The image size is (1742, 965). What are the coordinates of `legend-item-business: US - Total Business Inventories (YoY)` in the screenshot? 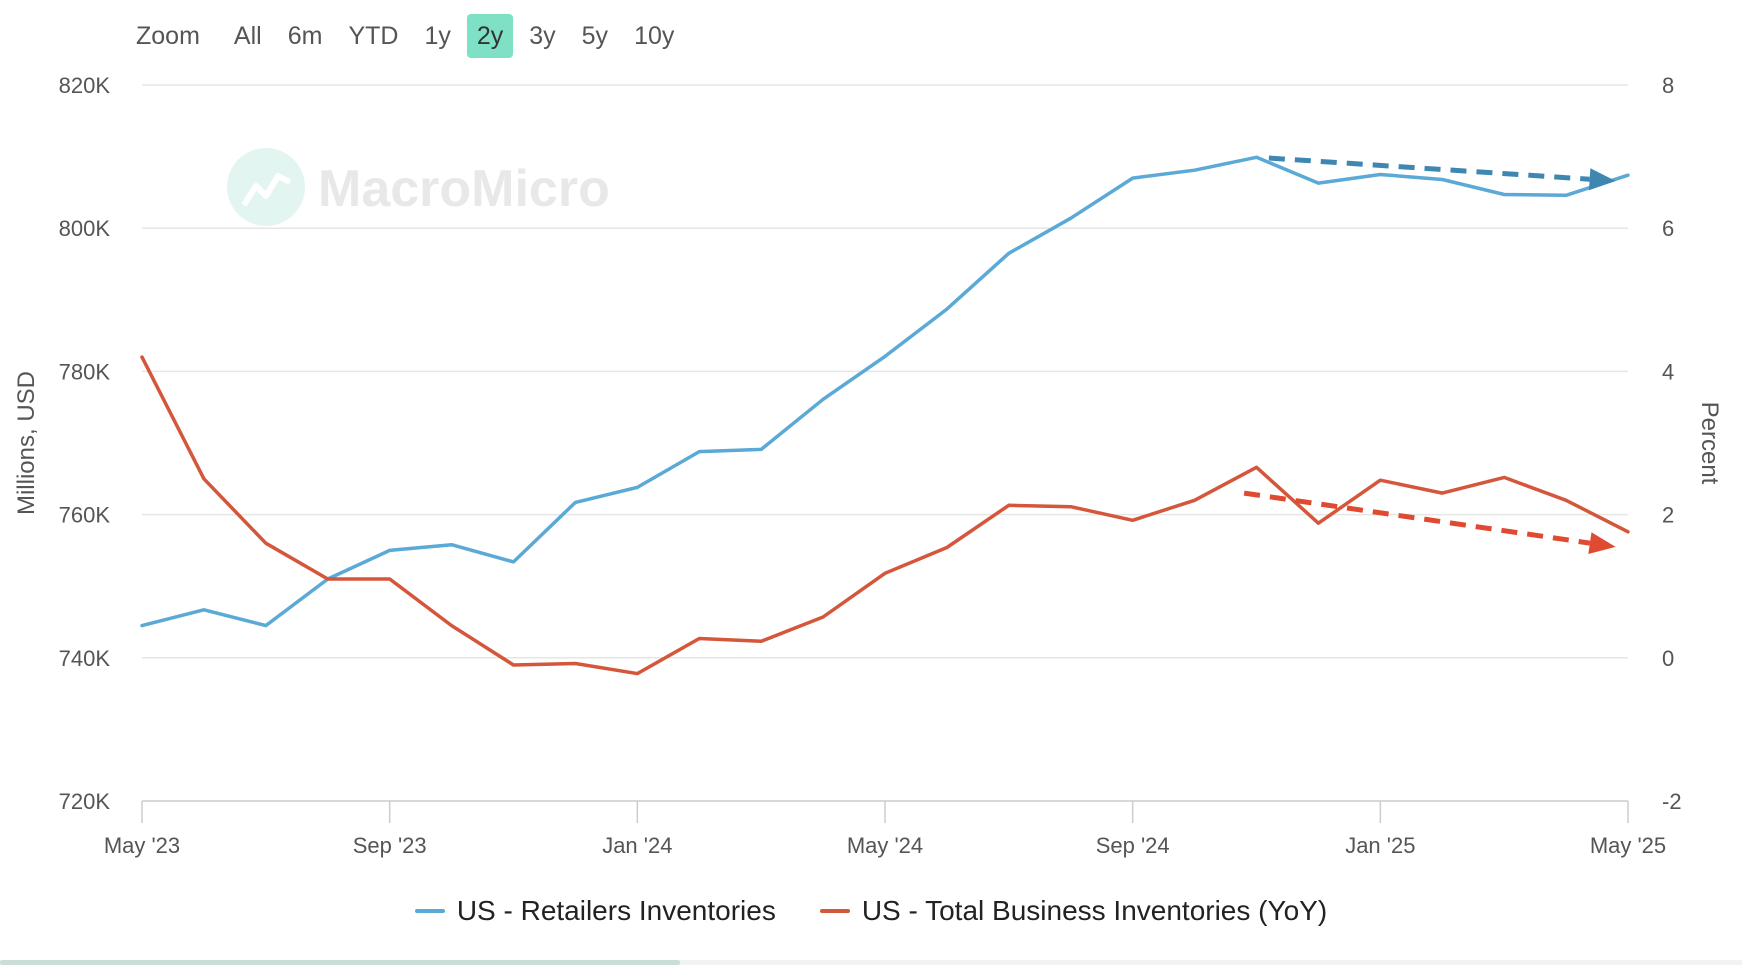 It's located at (1073, 911).